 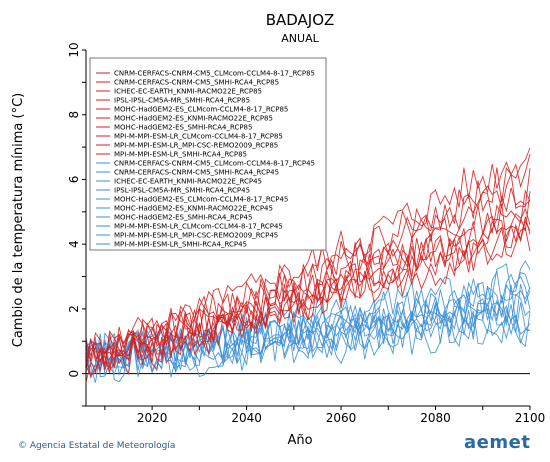 What do you see at coordinates (530, 418) in the screenshot?
I see `x-tick-label: 2100` at bounding box center [530, 418].